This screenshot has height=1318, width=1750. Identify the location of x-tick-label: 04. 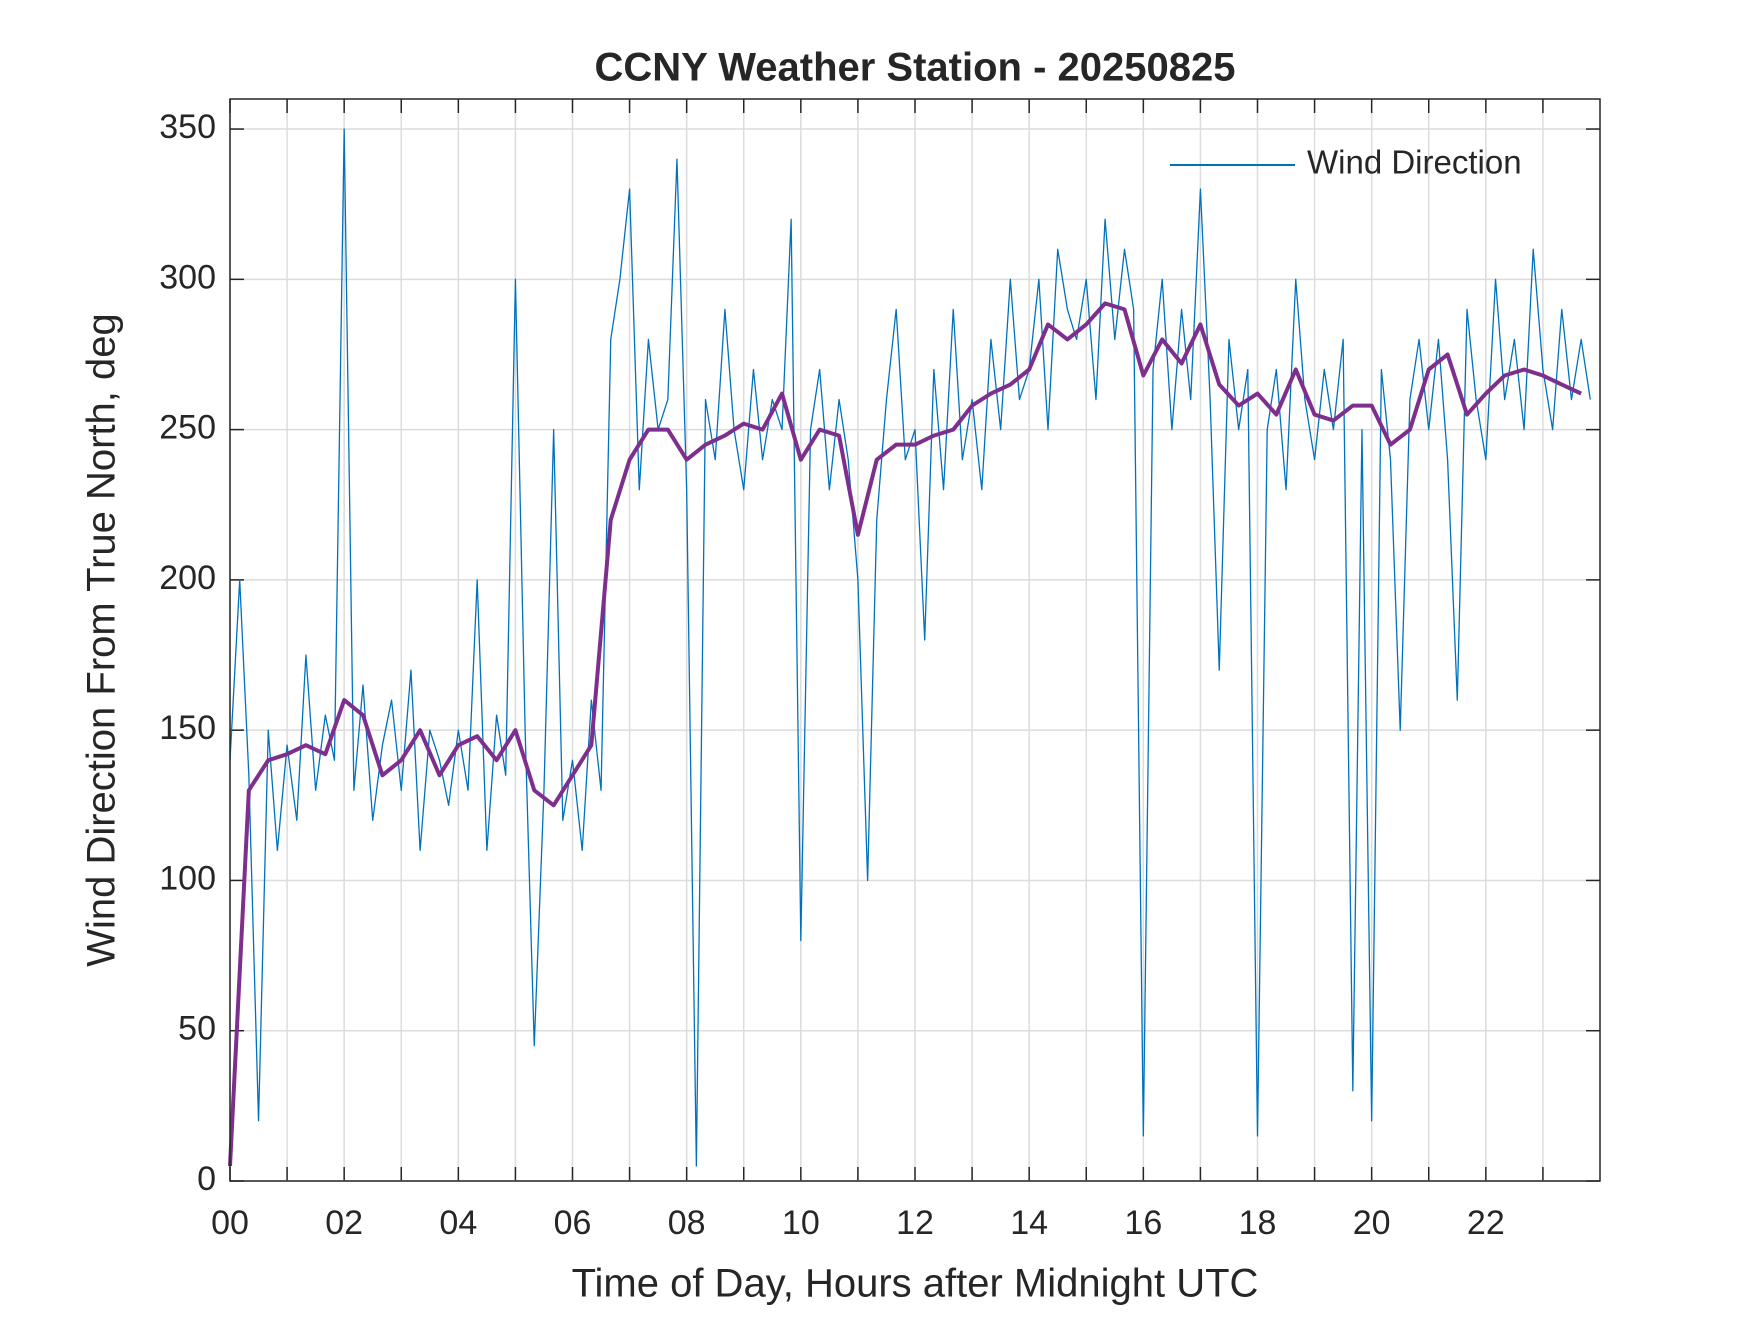
(458, 1223).